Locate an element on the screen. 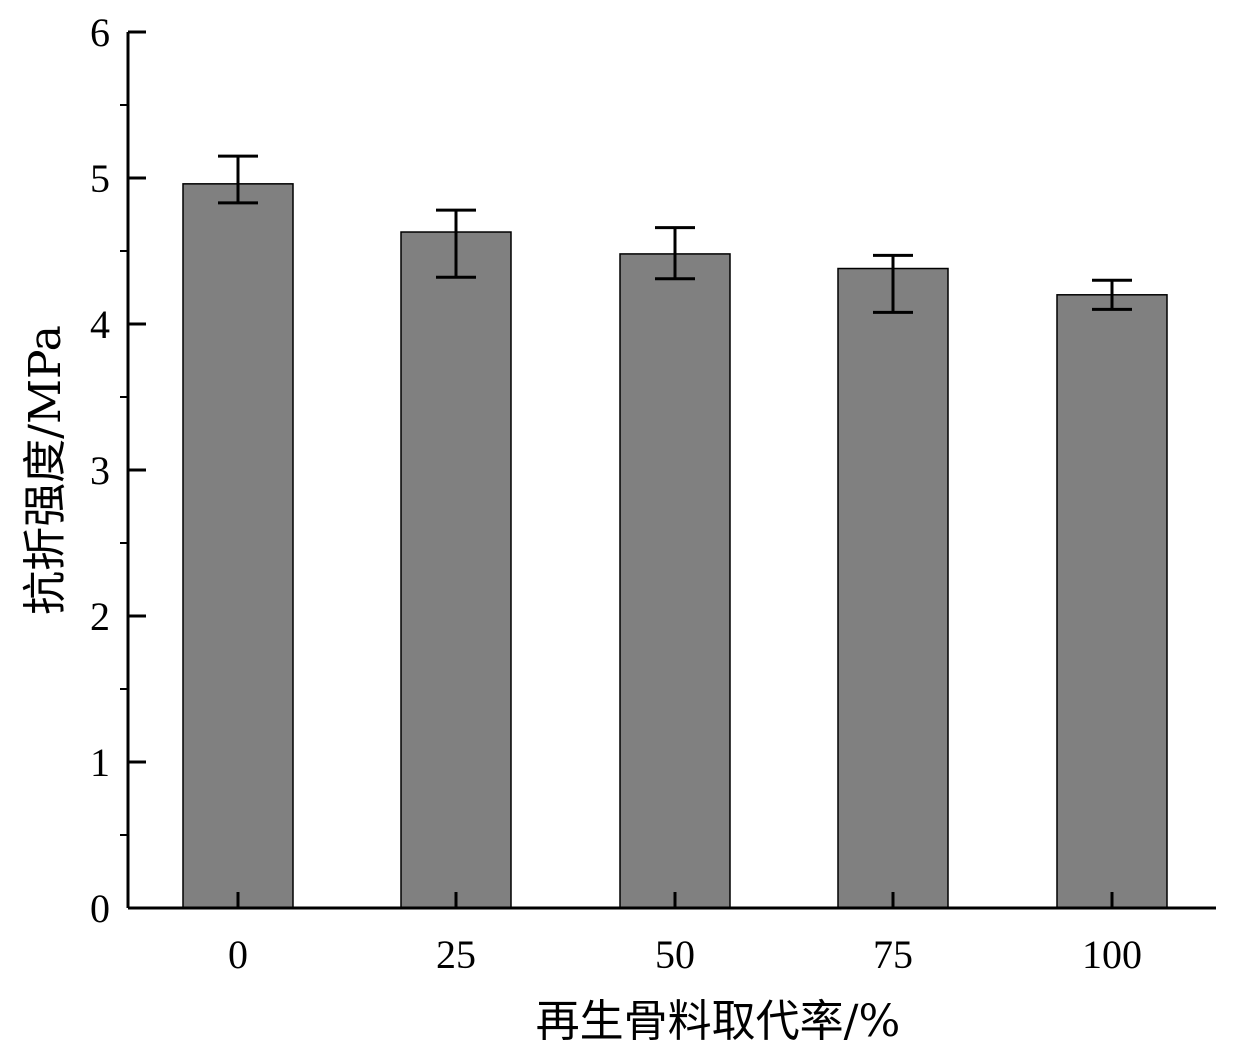 The image size is (1236, 1056). y-axis-title: 抗折强度/MPa is located at coordinates (45, 470).